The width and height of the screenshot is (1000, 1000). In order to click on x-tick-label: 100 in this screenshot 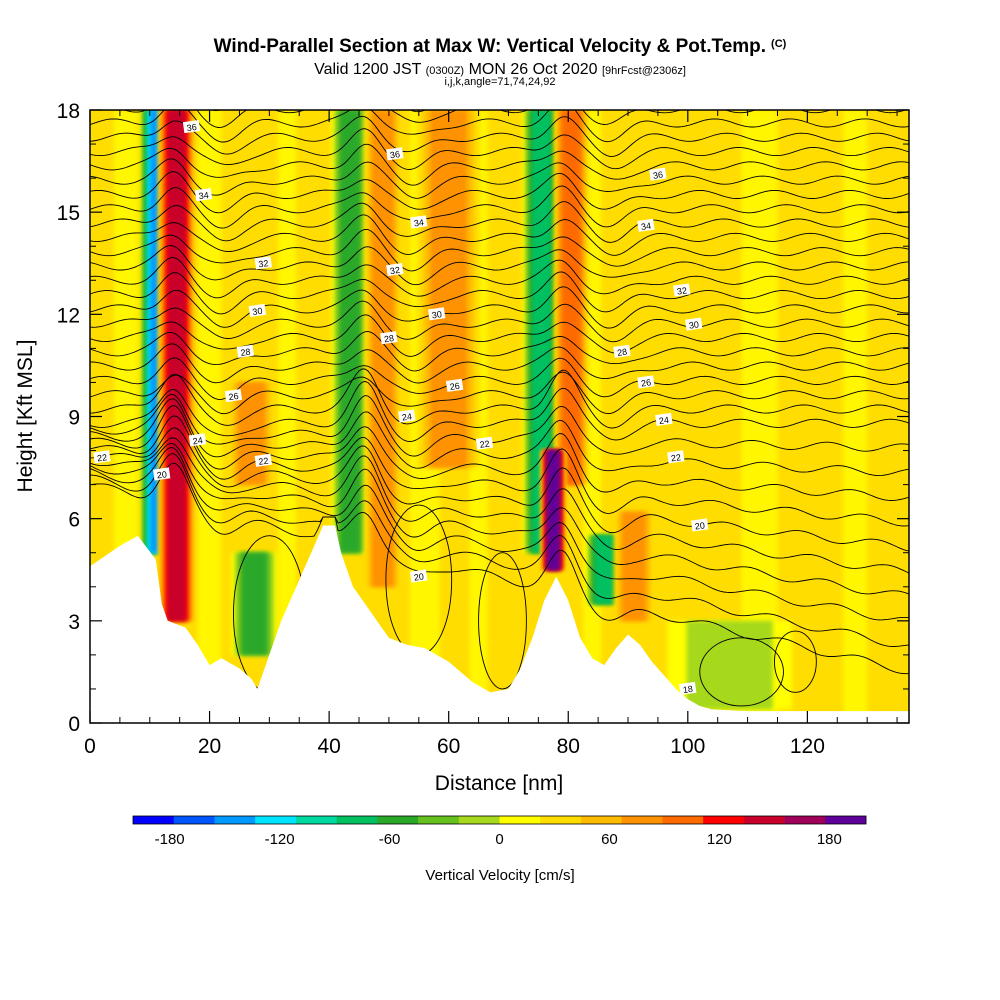, I will do `click(687, 746)`.